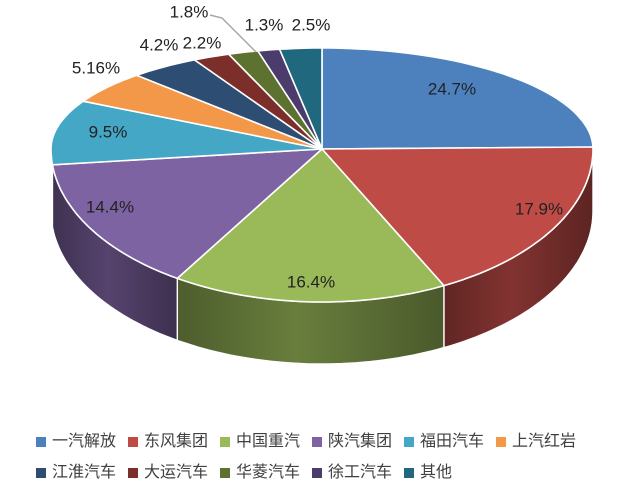 This screenshot has height=497, width=643. I want to click on legend-row-0: 一汽解放 东风集团 中国重汽 陕汽集团 福田汽车 上汽红岩, so click(326, 442).